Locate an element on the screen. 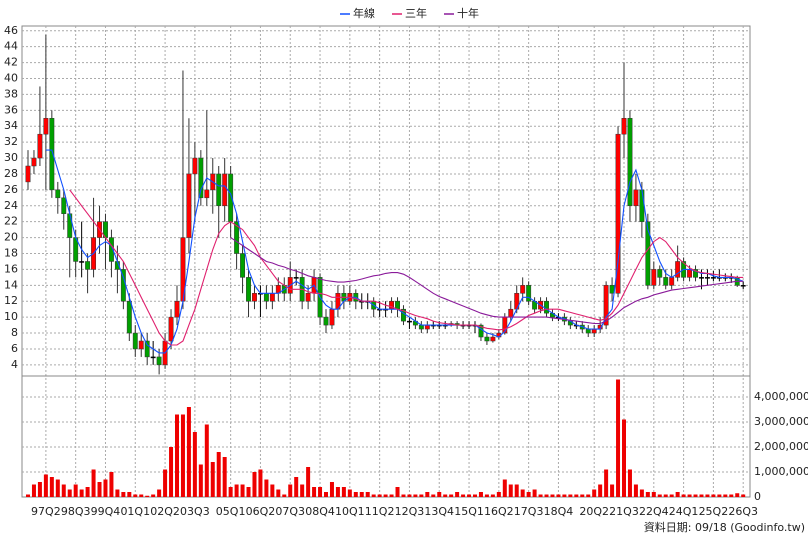 The image size is (808, 540). y-tick-label: 38 is located at coordinates (11, 93).